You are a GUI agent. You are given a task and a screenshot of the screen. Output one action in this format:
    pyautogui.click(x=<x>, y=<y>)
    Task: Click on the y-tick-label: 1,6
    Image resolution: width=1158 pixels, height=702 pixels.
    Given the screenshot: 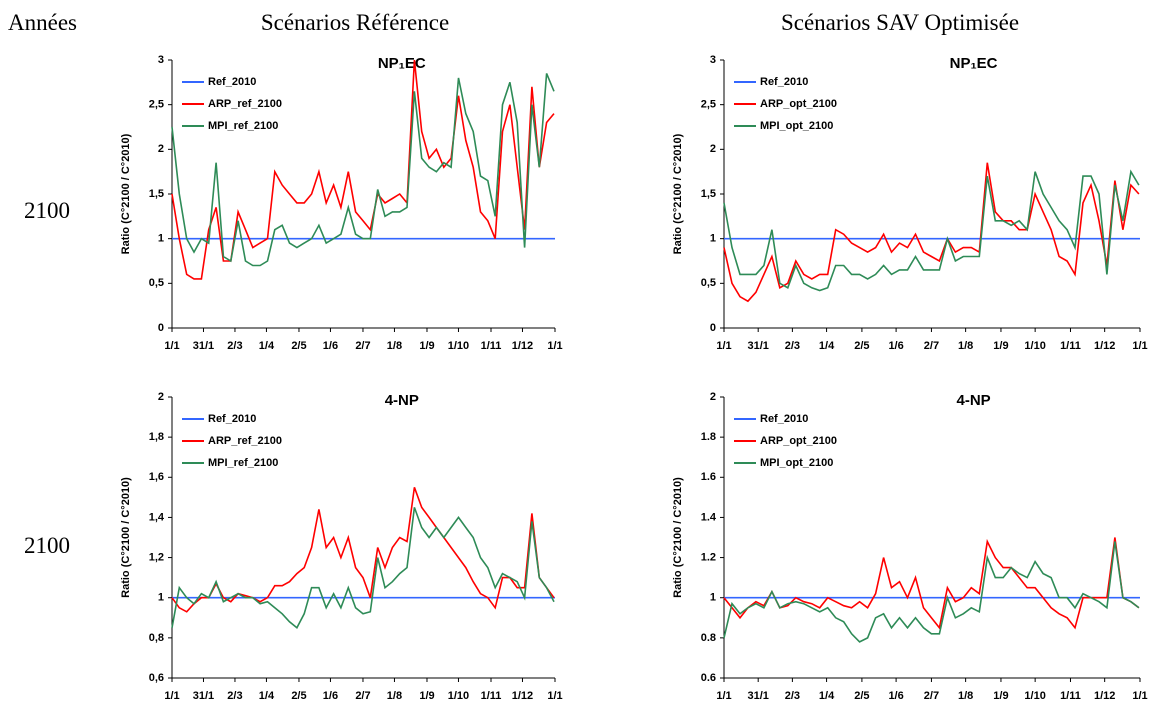 What is the action you would take?
    pyautogui.click(x=156, y=477)
    